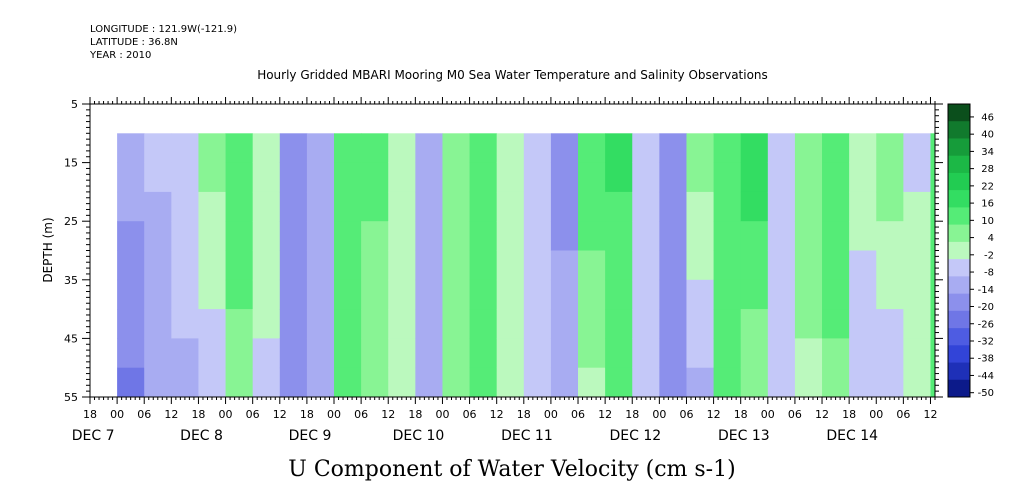 This screenshot has height=504, width=1009. What do you see at coordinates (986, 290) in the screenshot?
I see `colorbar-label: -14` at bounding box center [986, 290].